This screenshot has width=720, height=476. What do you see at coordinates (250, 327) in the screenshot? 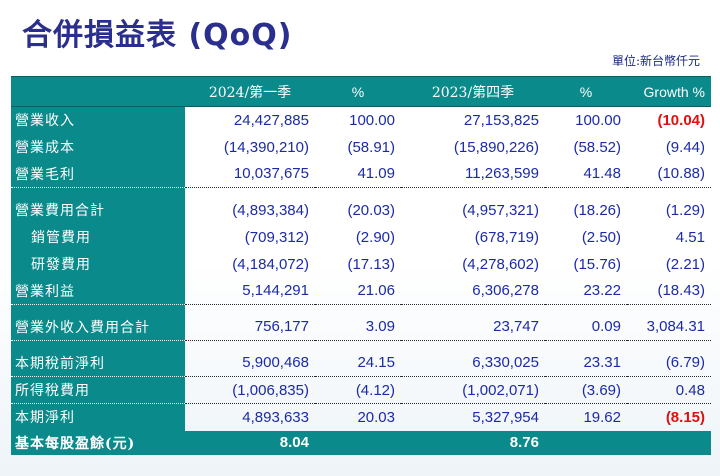
I see `value-2024-q1: 756,177` at bounding box center [250, 327].